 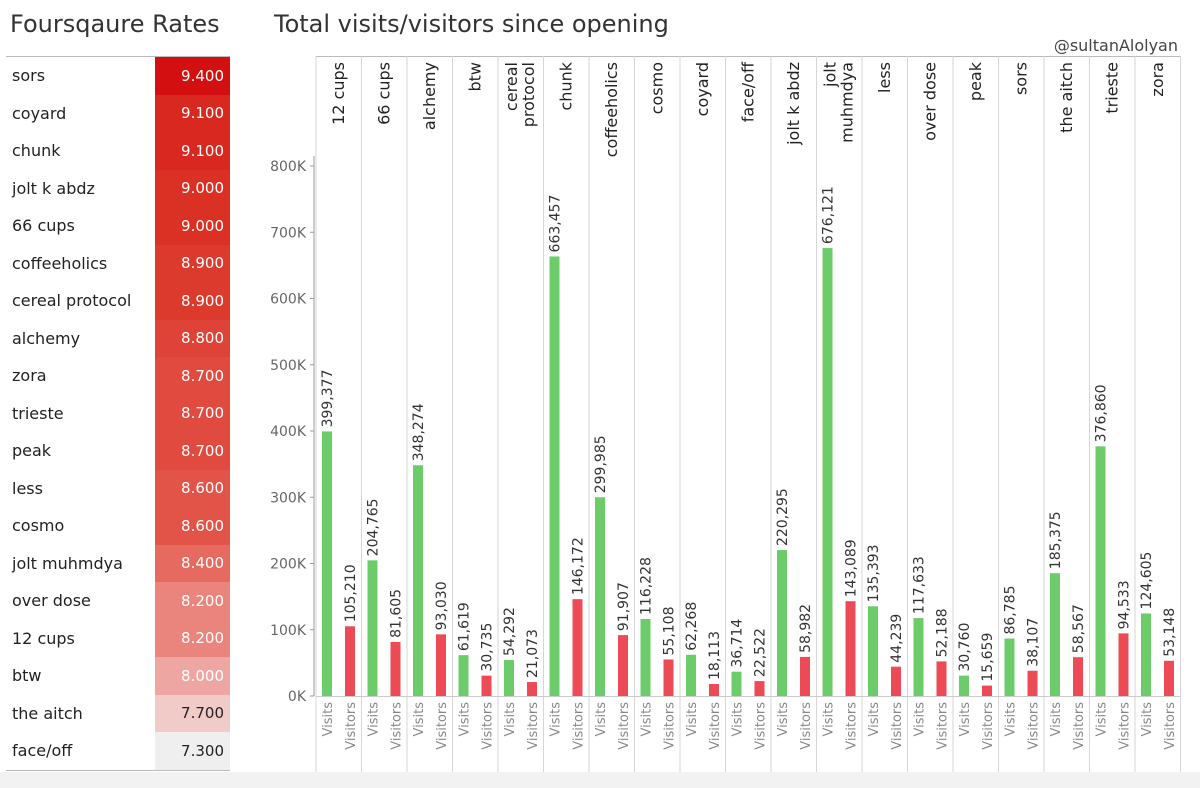 What do you see at coordinates (27, 488) in the screenshot?
I see `rate-name: less` at bounding box center [27, 488].